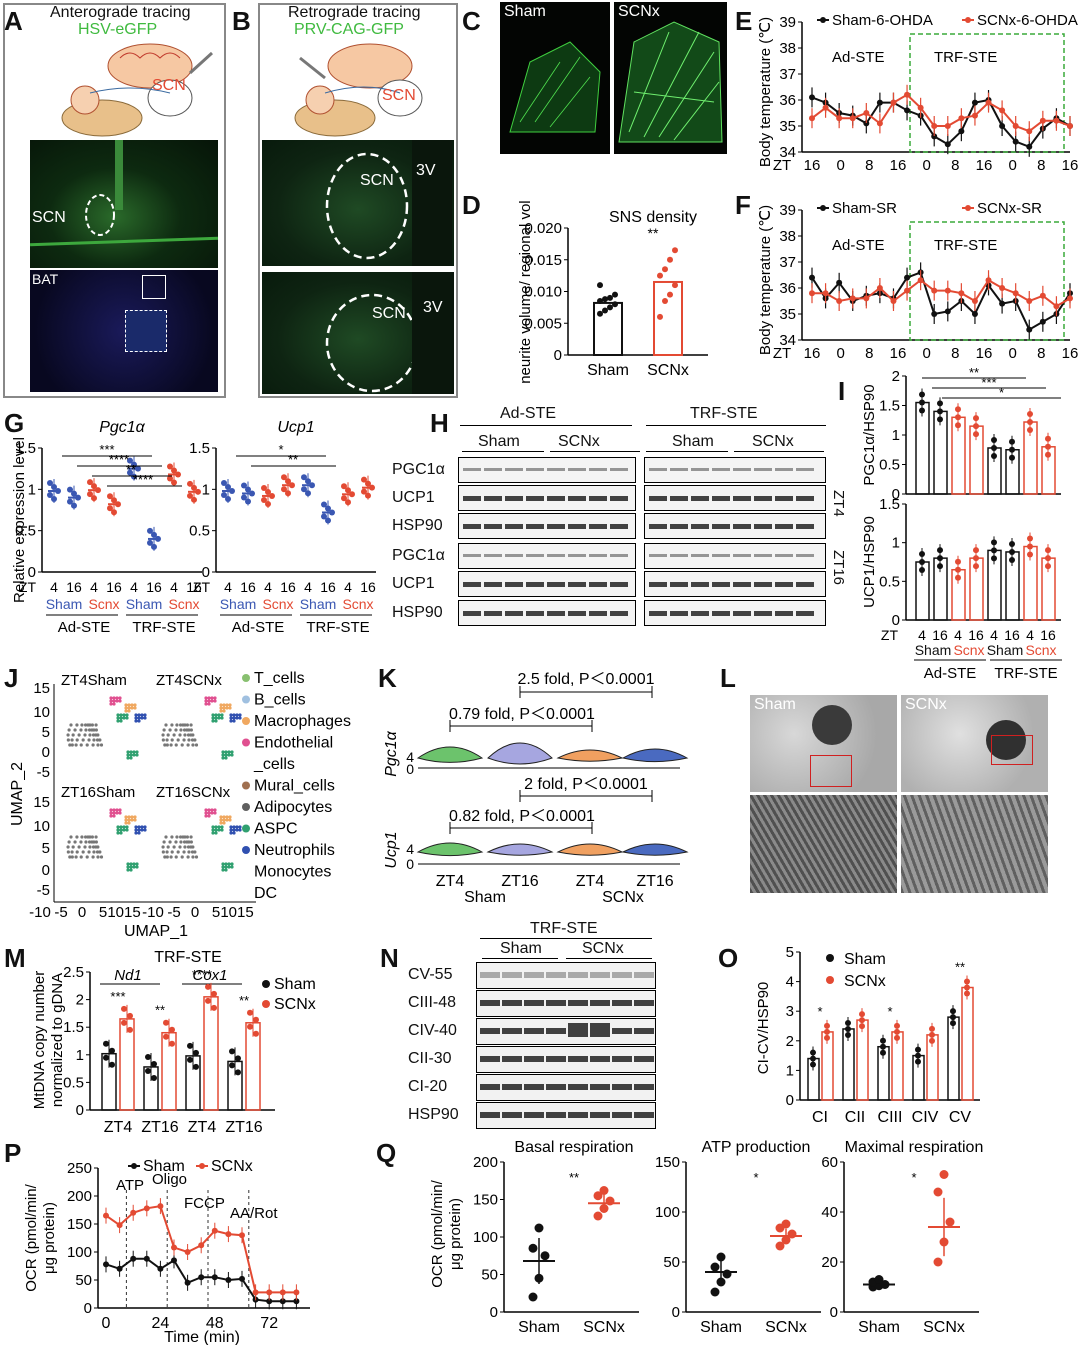  Describe the element at coordinates (653, 233) in the screenshot. I see `chart-d-sig: **` at that location.